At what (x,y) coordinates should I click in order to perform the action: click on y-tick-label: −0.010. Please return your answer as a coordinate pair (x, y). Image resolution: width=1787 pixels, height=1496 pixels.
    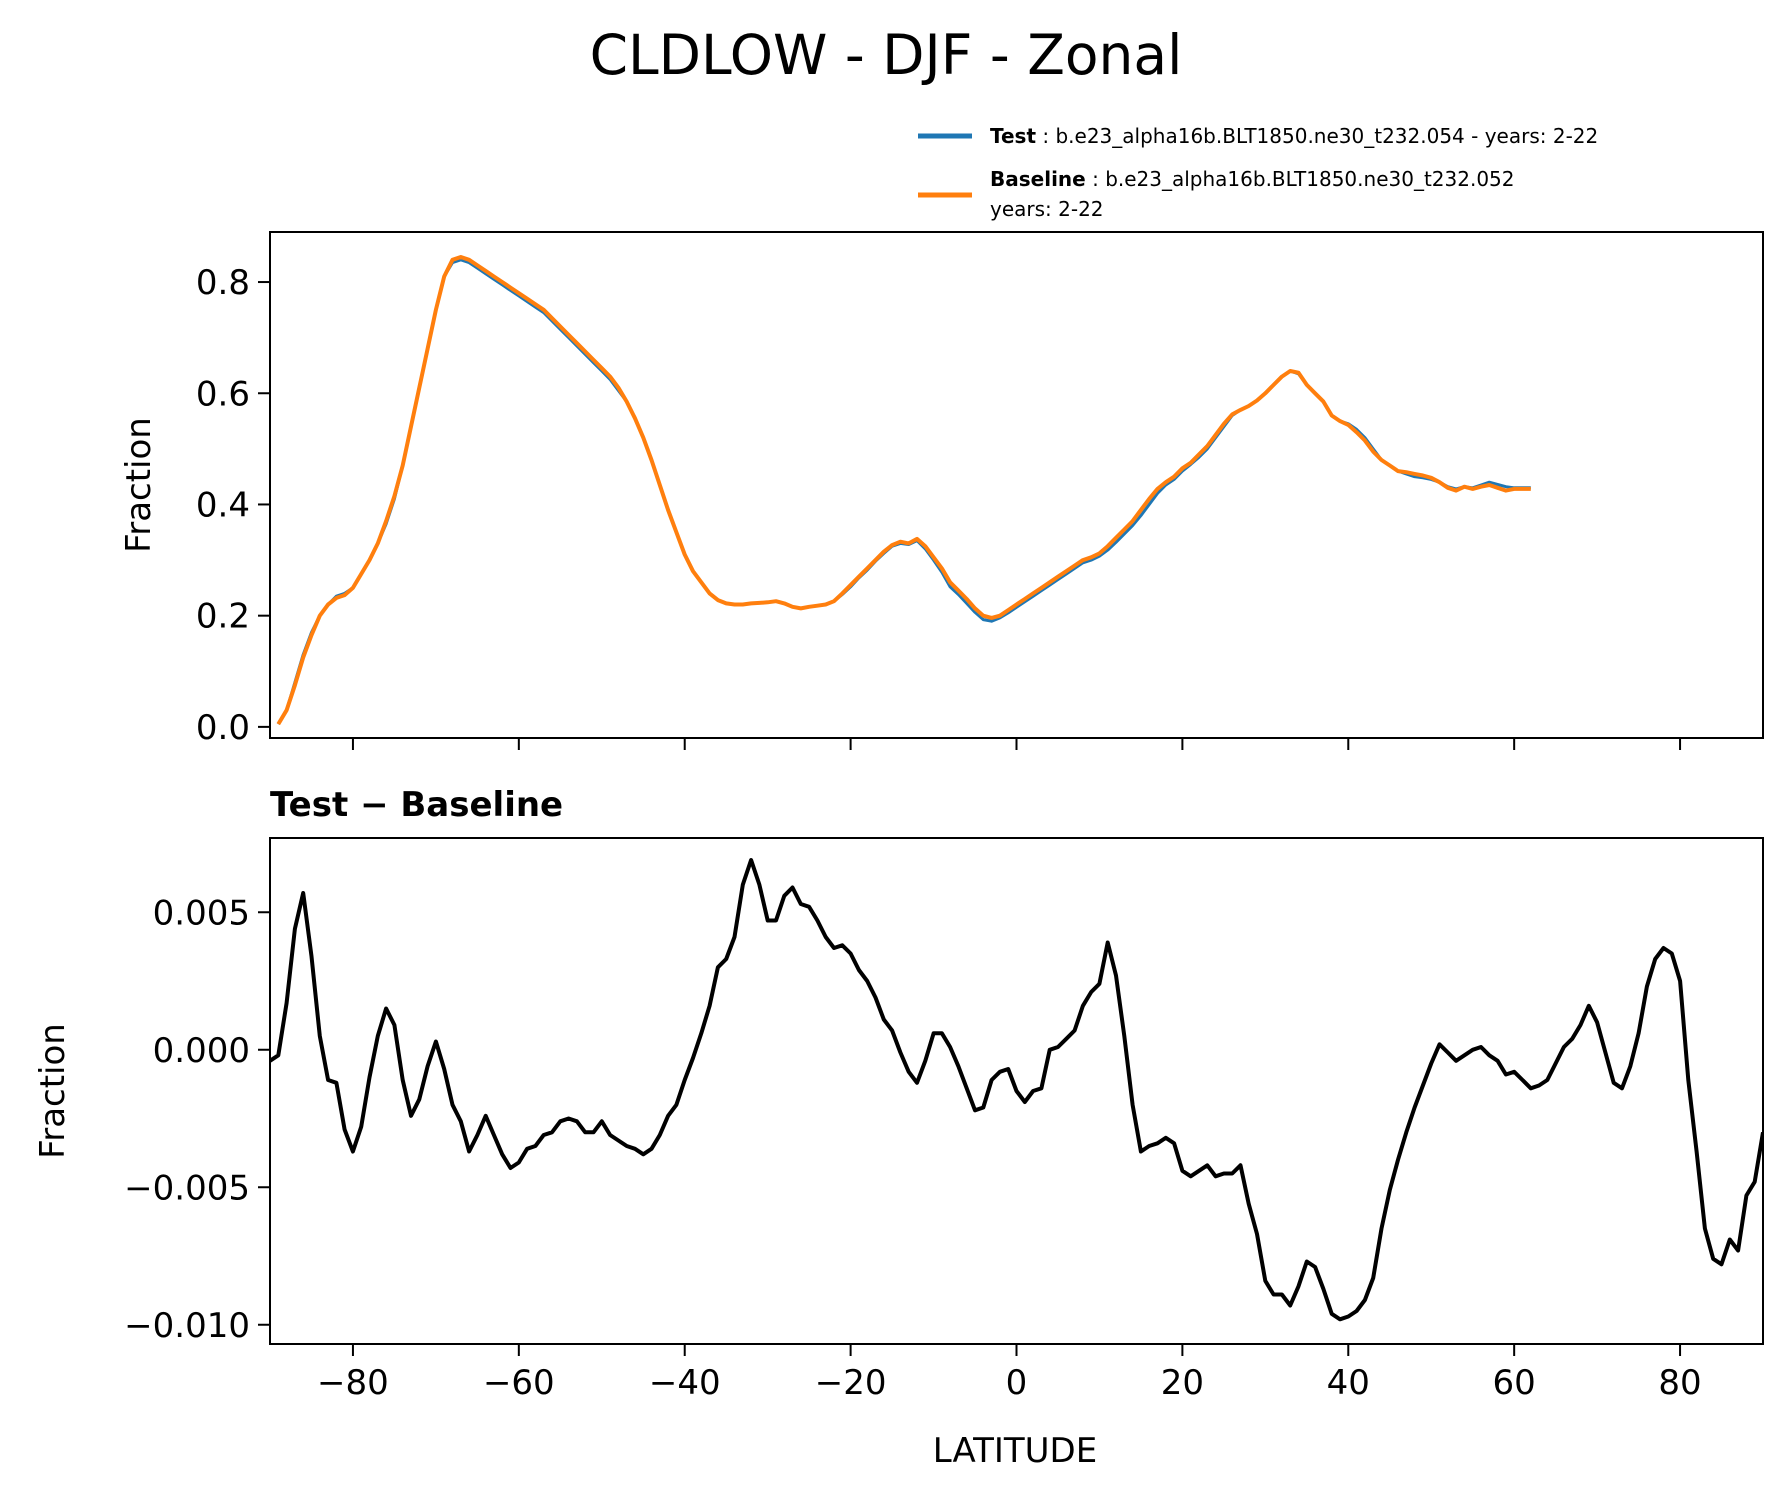
    Looking at the image, I should click on (187, 1326).